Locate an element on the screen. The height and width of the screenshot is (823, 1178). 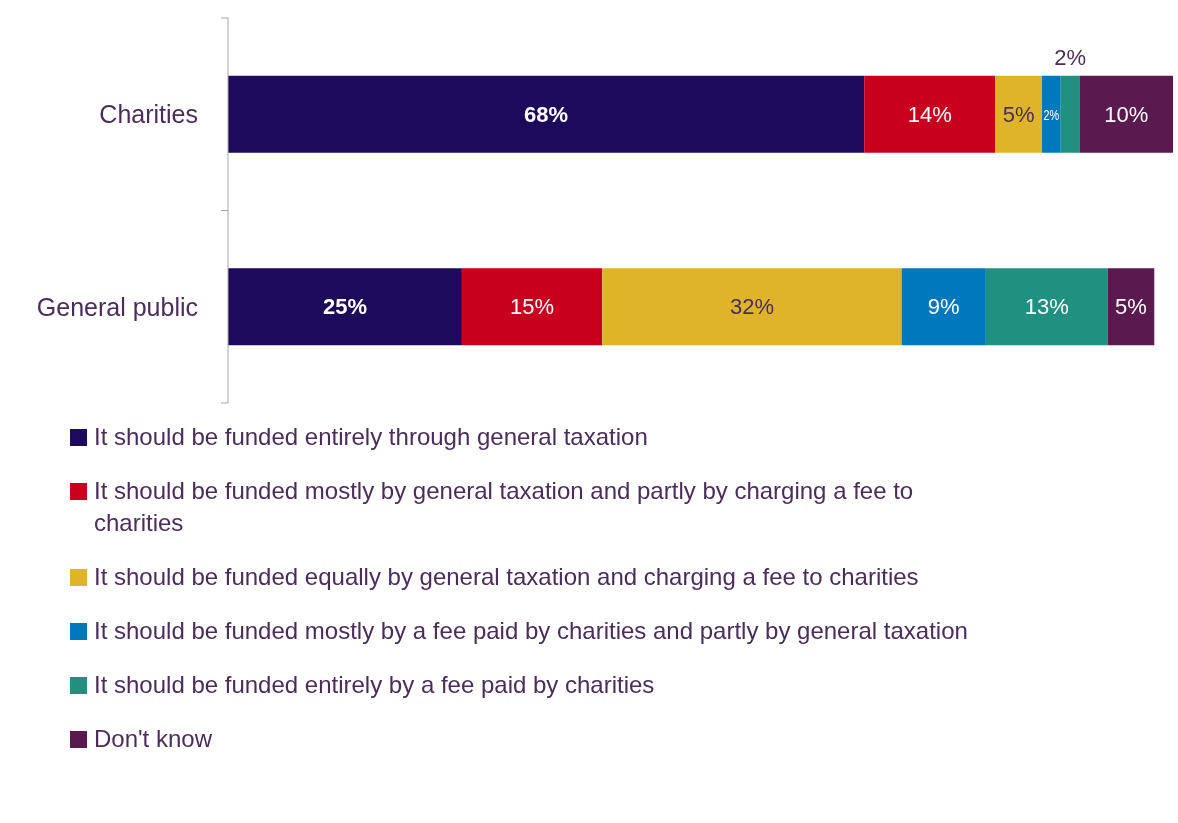
legend-label: Don't know is located at coordinates (153, 739).